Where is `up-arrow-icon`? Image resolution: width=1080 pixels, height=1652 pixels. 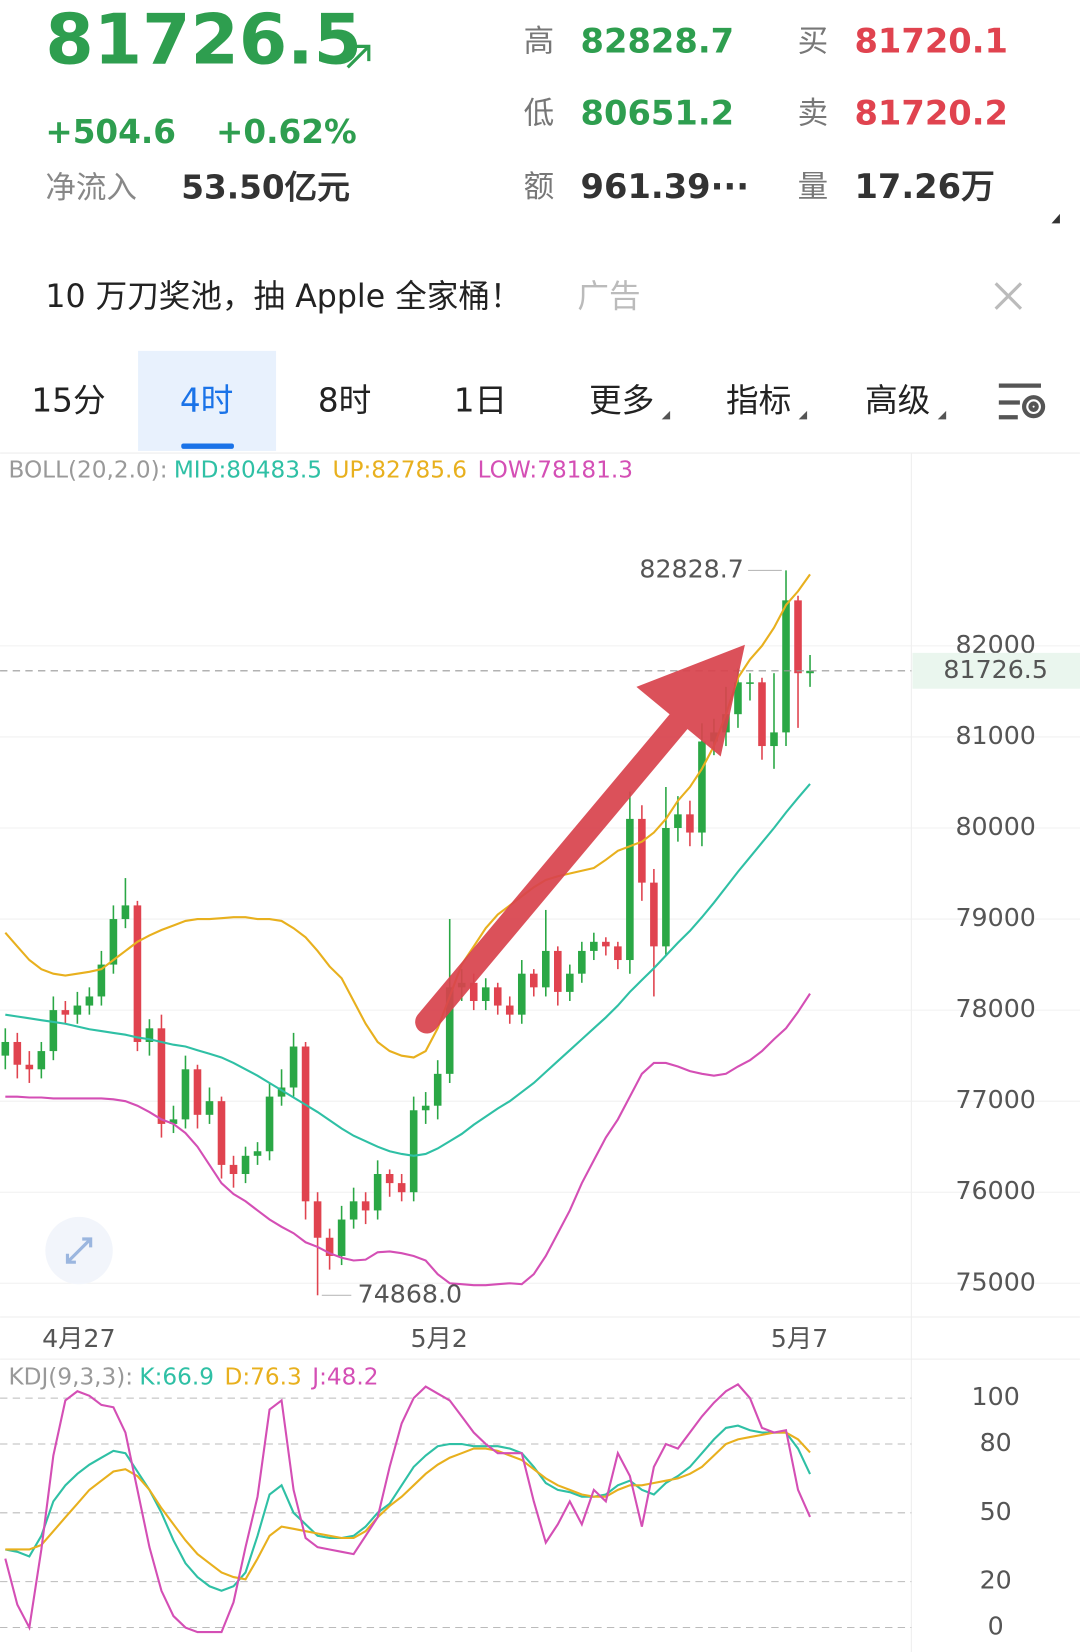 up-arrow-icon is located at coordinates (358, 56).